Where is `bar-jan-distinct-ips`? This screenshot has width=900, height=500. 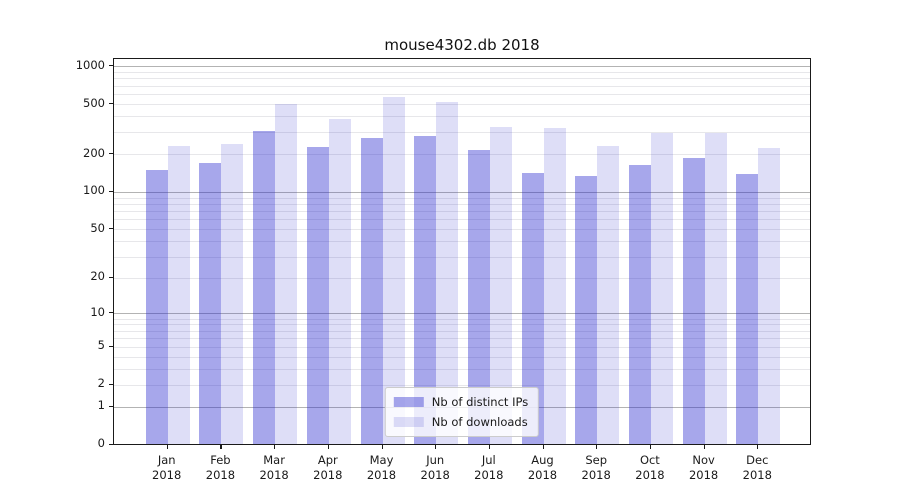
bar-jan-distinct-ips is located at coordinates (156, 307).